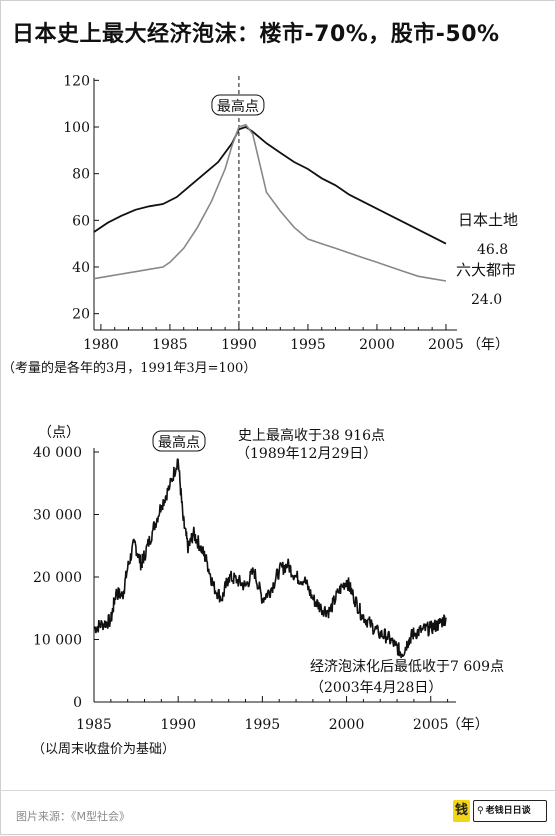 The height and width of the screenshot is (836, 556). What do you see at coordinates (488, 220) in the screenshot?
I see `series-label-land: 日本土地` at bounding box center [488, 220].